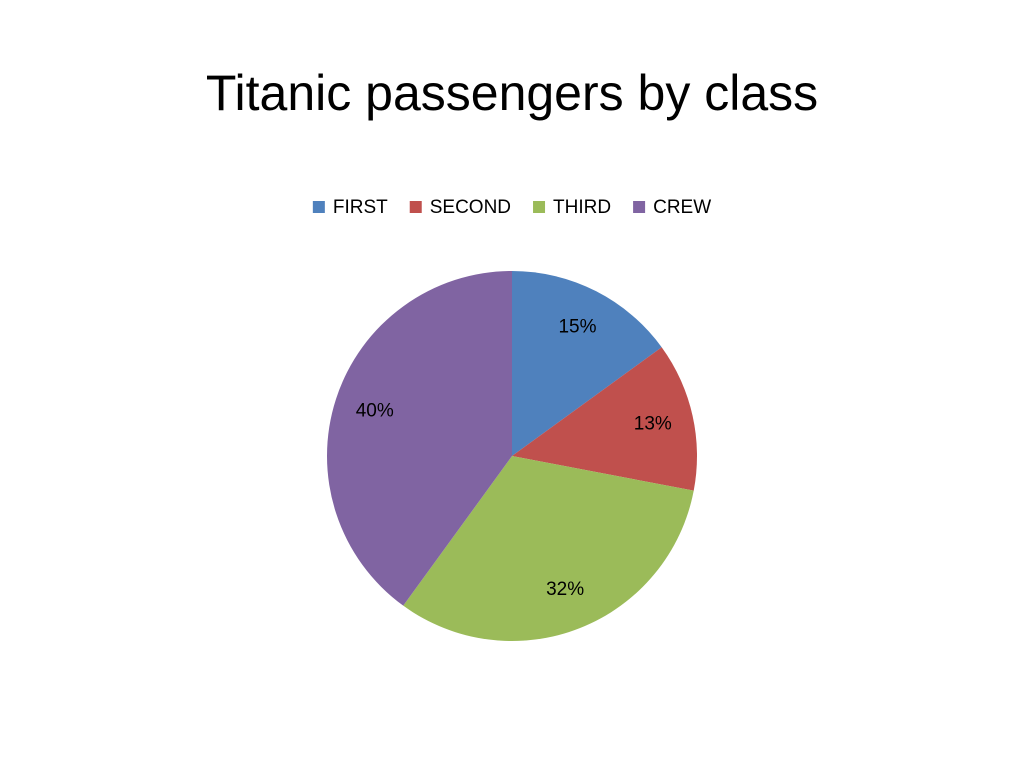 This screenshot has height=768, width=1024. I want to click on data-label: 15%, so click(577, 326).